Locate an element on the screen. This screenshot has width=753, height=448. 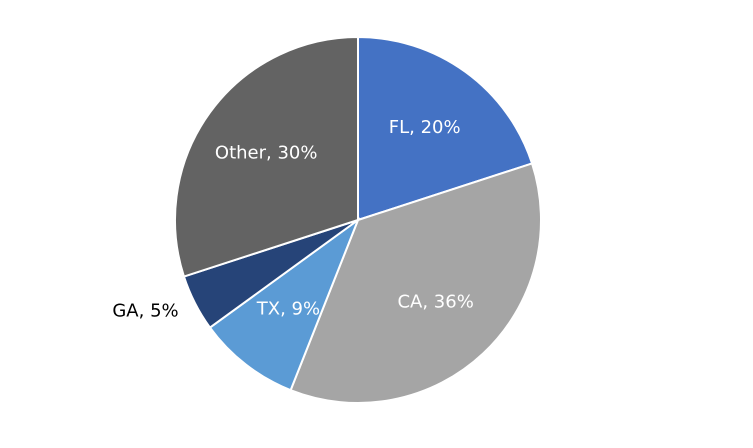
data-label: GA, 5% is located at coordinates (145, 310).